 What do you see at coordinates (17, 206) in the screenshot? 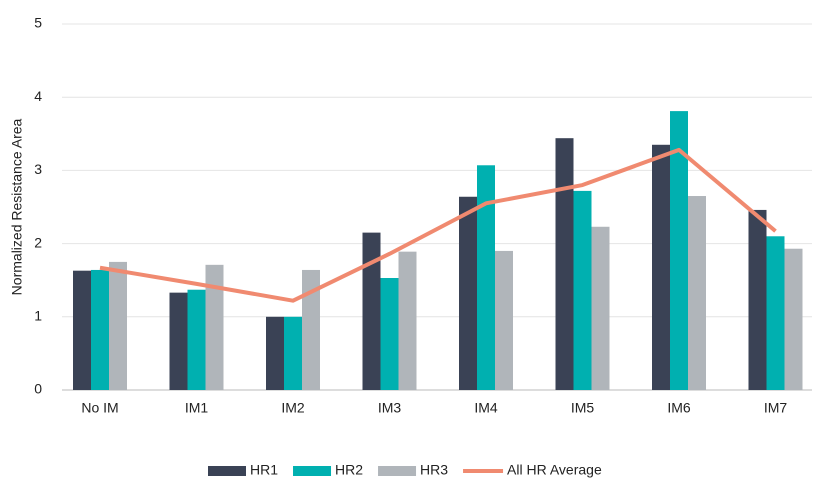
I see `y-axis-label: Normalized Resistance Area` at bounding box center [17, 206].